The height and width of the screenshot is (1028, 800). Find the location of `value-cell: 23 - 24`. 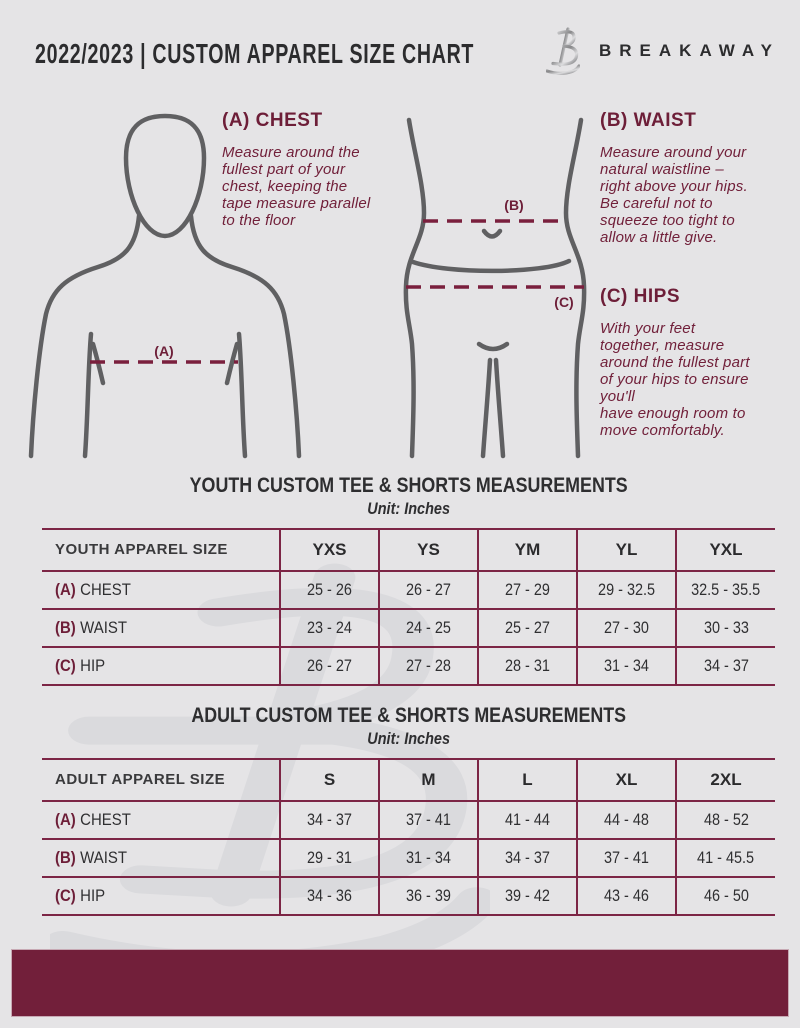

value-cell: 23 - 24 is located at coordinates (329, 628).